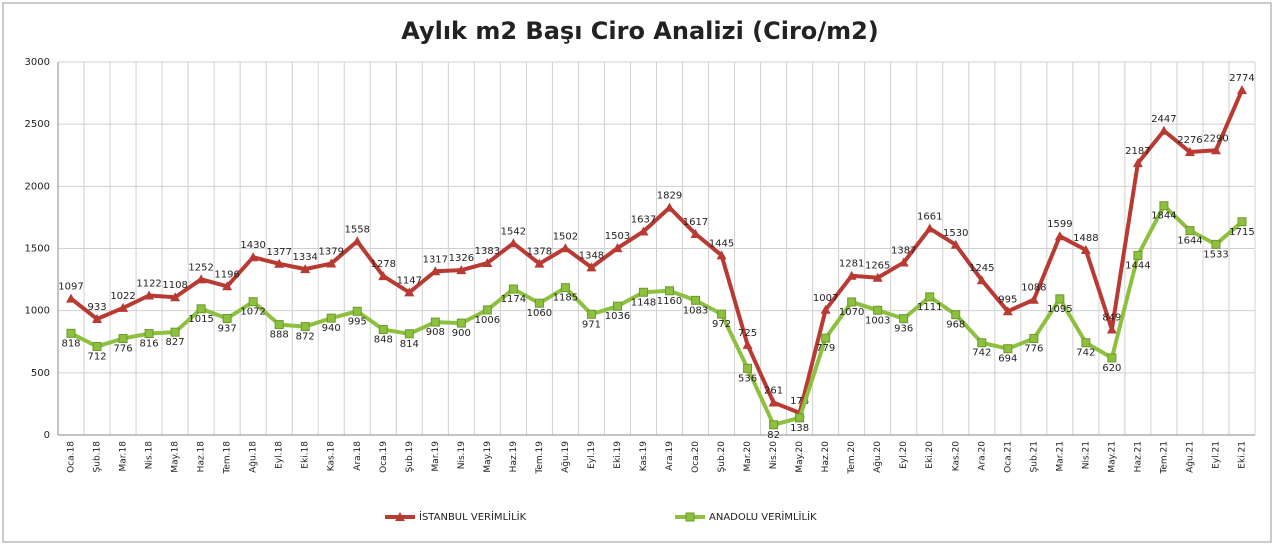  What do you see at coordinates (669, 301) in the screenshot?
I see `data-label: 1160` at bounding box center [669, 301].